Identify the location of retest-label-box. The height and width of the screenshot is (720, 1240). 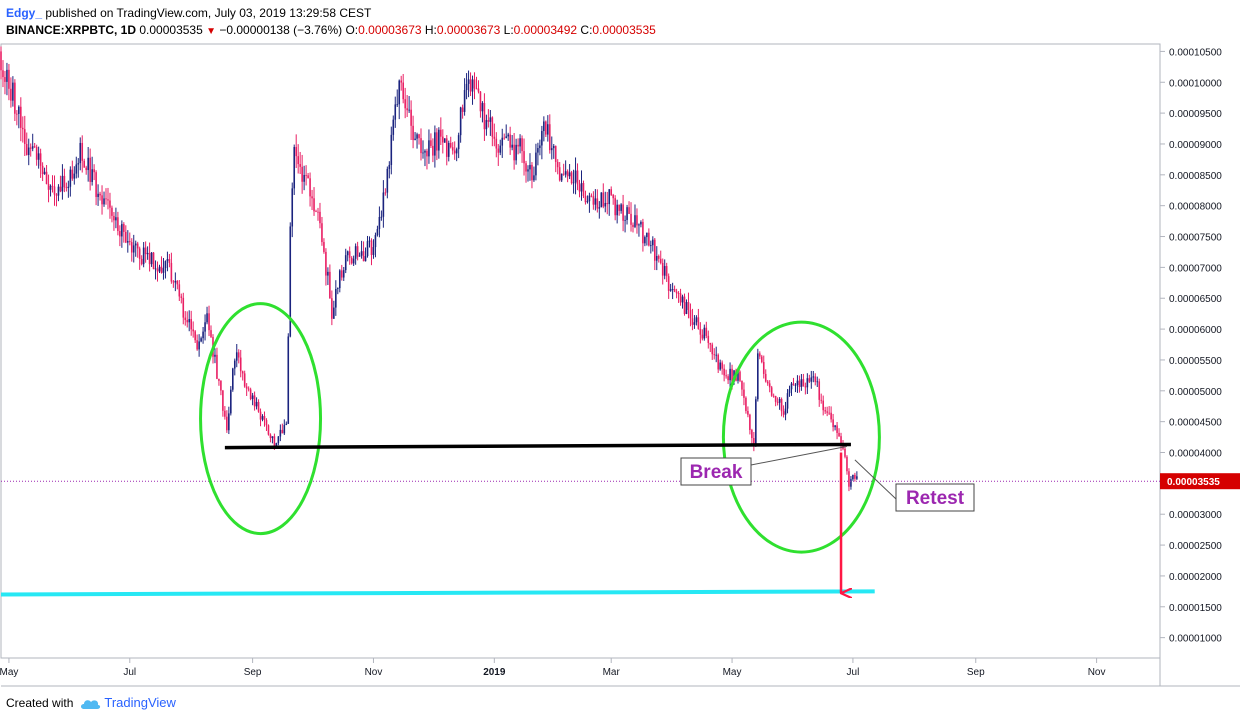
(935, 497).